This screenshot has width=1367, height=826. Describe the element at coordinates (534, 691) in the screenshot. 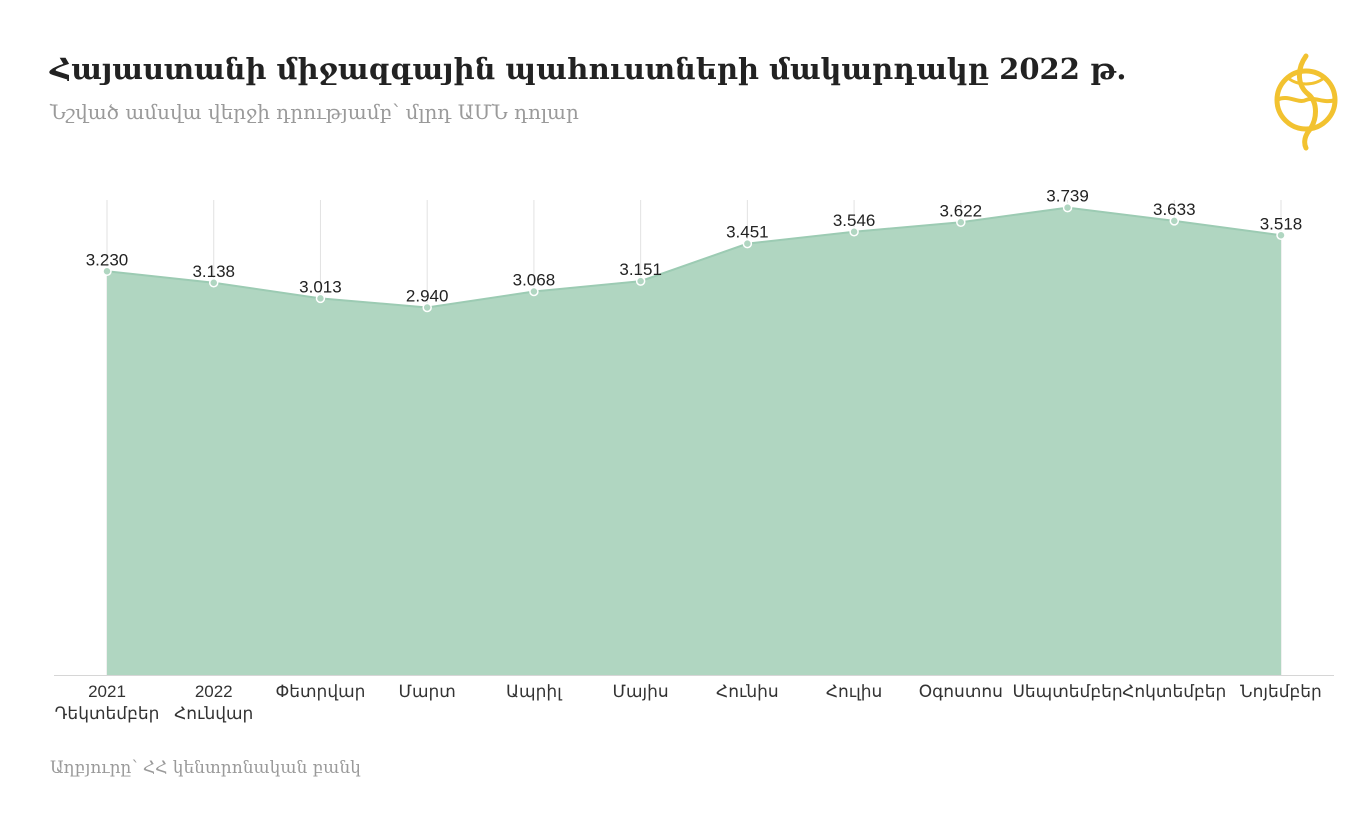

I see `x-tick-label: Ապրիլ` at that location.